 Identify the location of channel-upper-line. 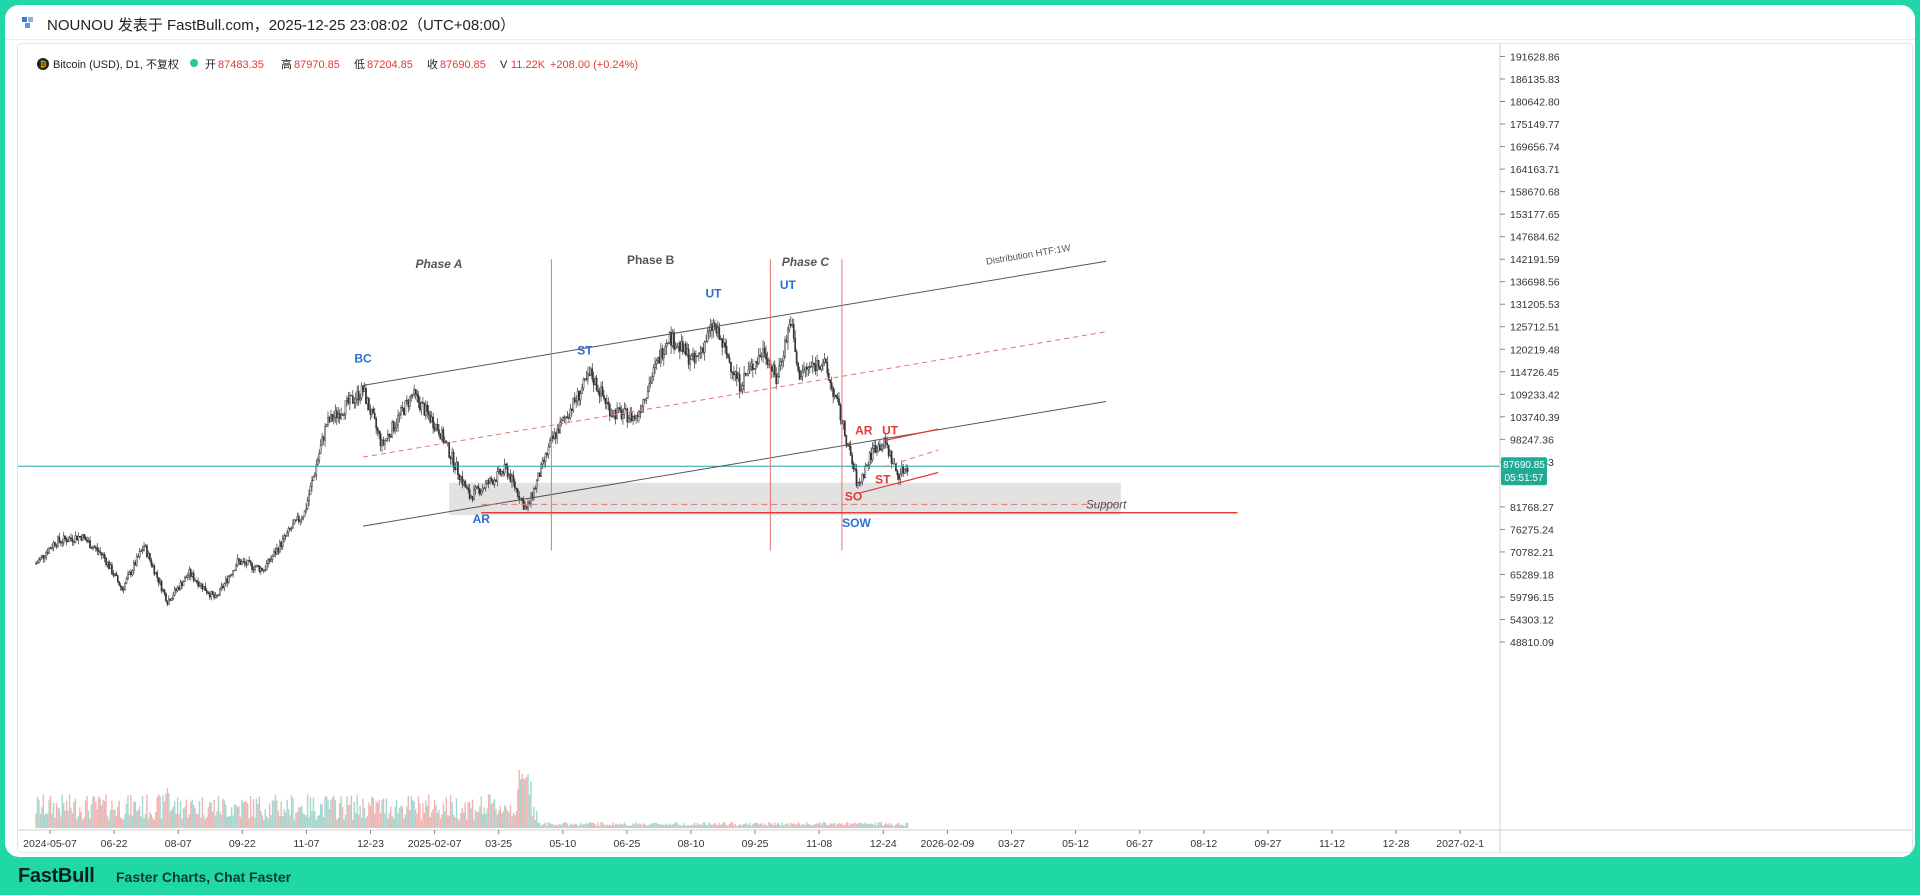
(734, 323).